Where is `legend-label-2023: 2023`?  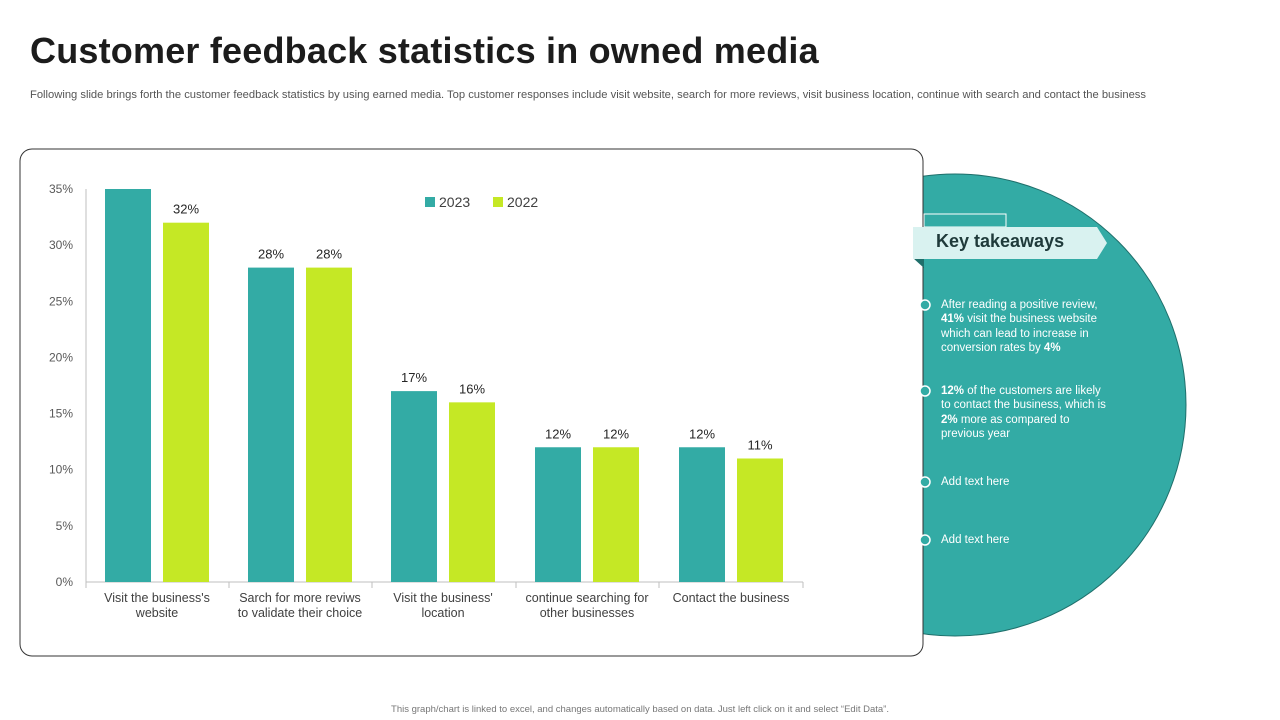
legend-label-2023: 2023 is located at coordinates (454, 202).